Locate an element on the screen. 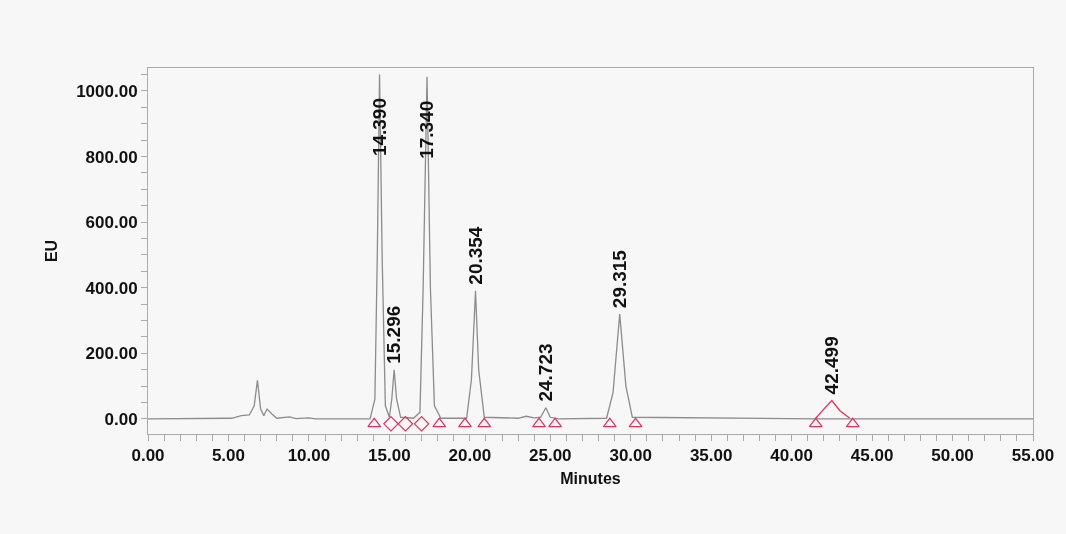 Image resolution: width=1066 pixels, height=534 pixels. y-tick-label: 800.00 is located at coordinates (111, 157).